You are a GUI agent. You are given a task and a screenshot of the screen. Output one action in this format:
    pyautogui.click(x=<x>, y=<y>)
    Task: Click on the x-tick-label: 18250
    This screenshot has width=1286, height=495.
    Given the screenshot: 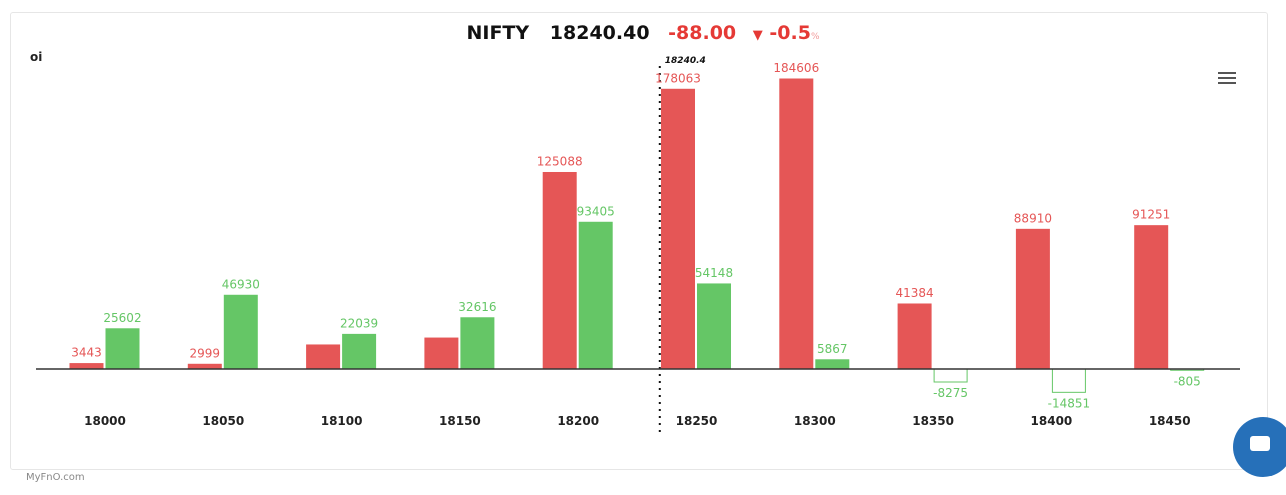 What is the action you would take?
    pyautogui.click(x=697, y=421)
    